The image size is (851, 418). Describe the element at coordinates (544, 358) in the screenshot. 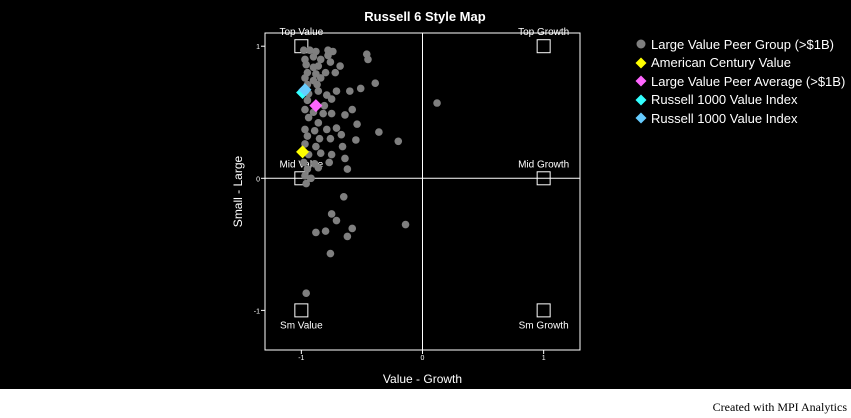

I see `x-tick-label: 1` at that location.